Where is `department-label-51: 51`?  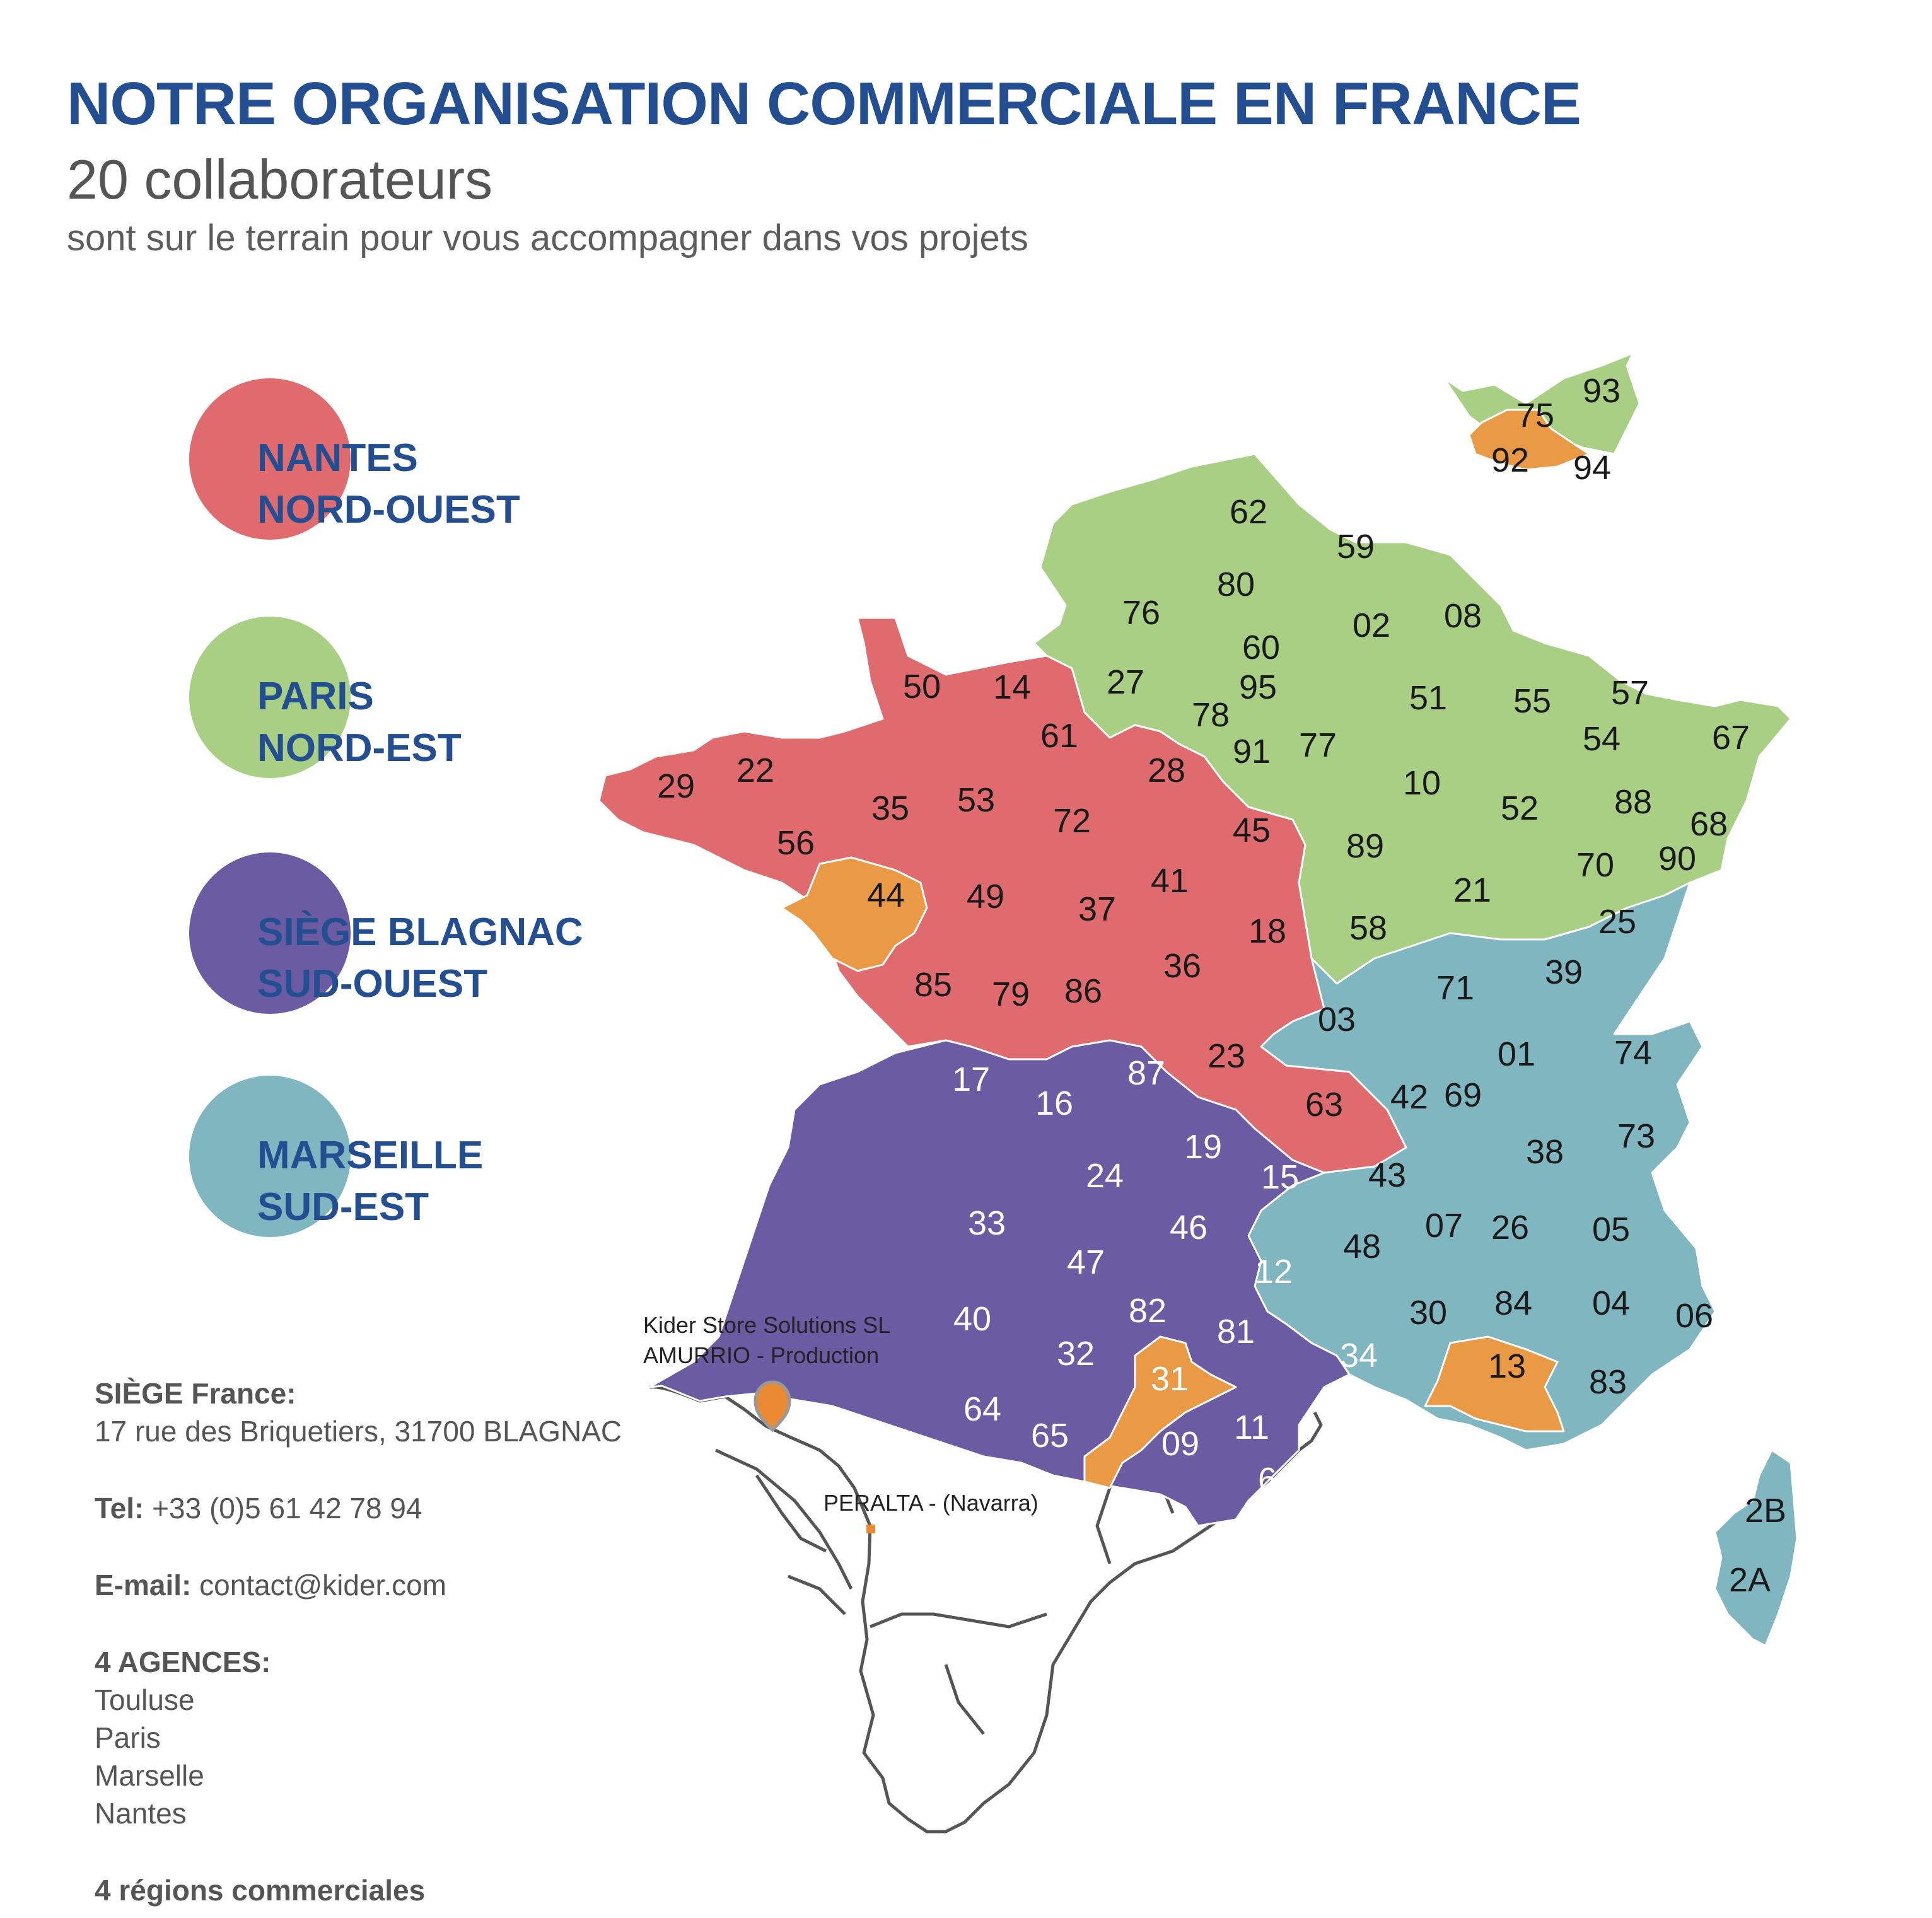
department-label-51: 51 is located at coordinates (1428, 698).